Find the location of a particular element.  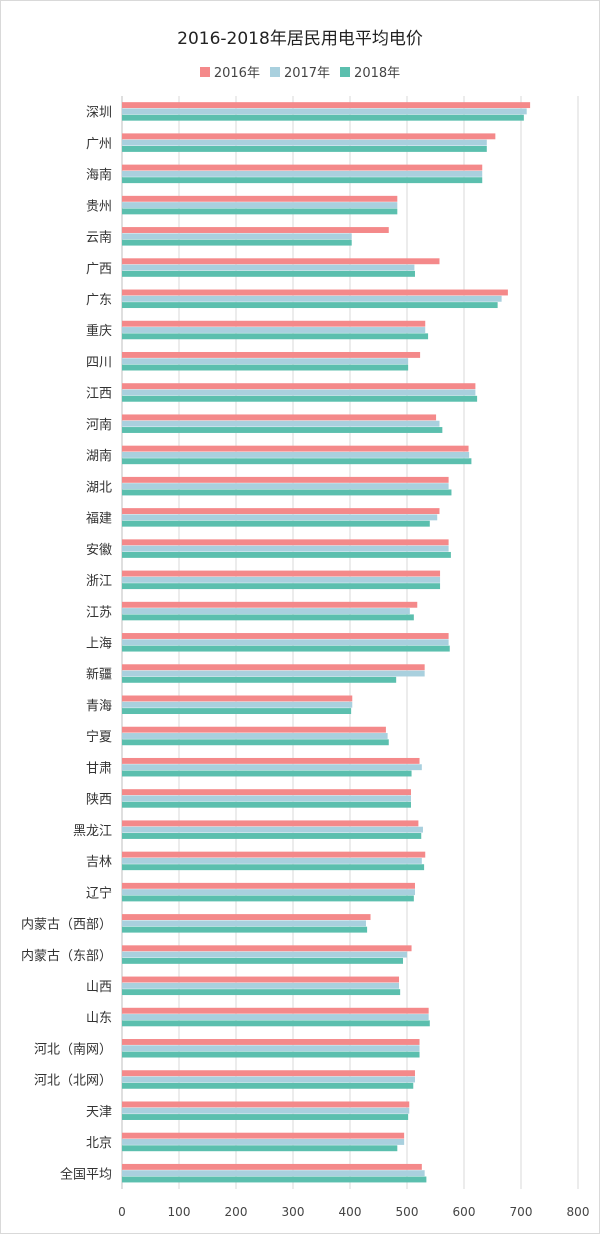

x-tick-label: 400 is located at coordinates (350, 1212).